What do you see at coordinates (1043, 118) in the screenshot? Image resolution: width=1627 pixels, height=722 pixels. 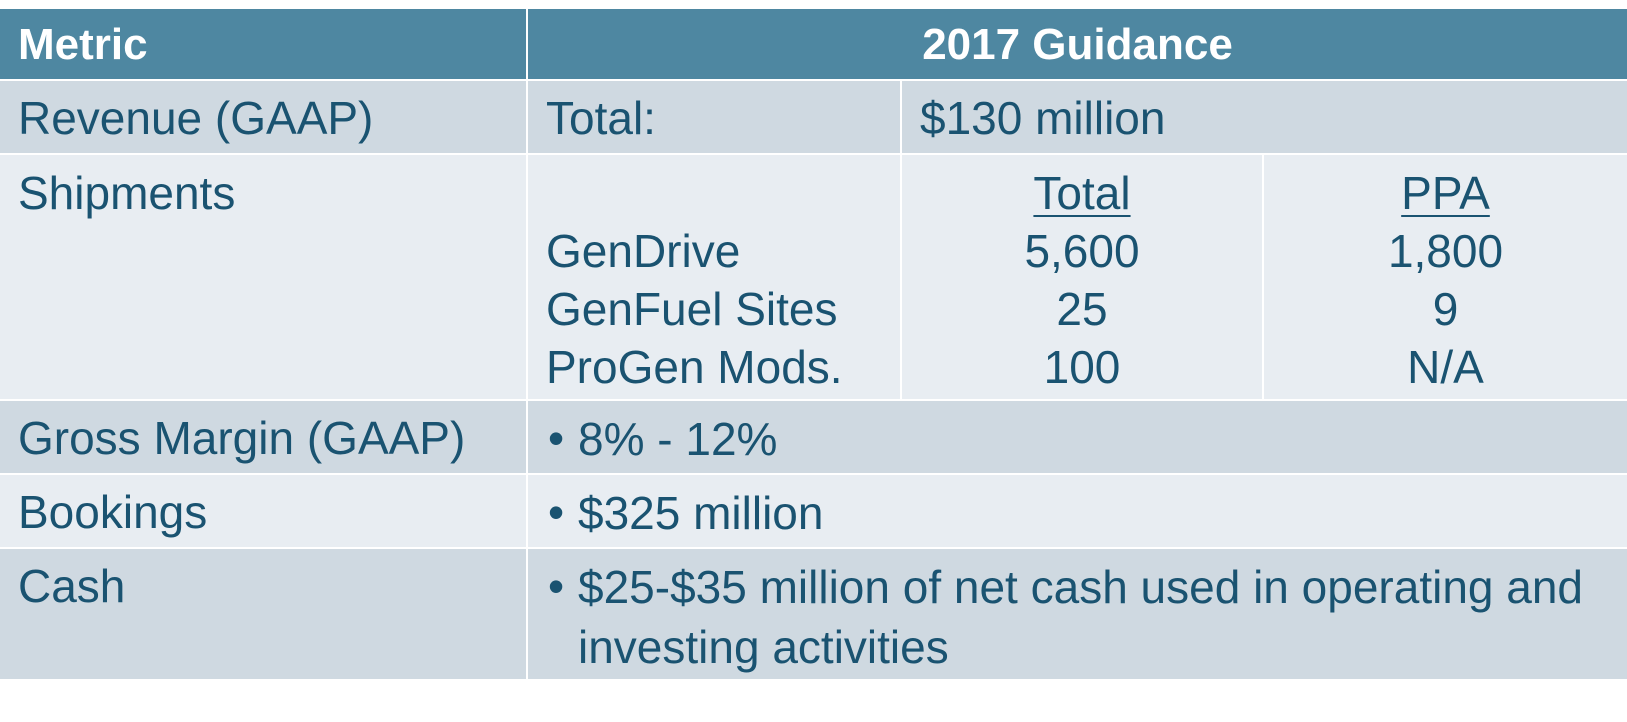 I see `revenue-total-value: $130 million` at bounding box center [1043, 118].